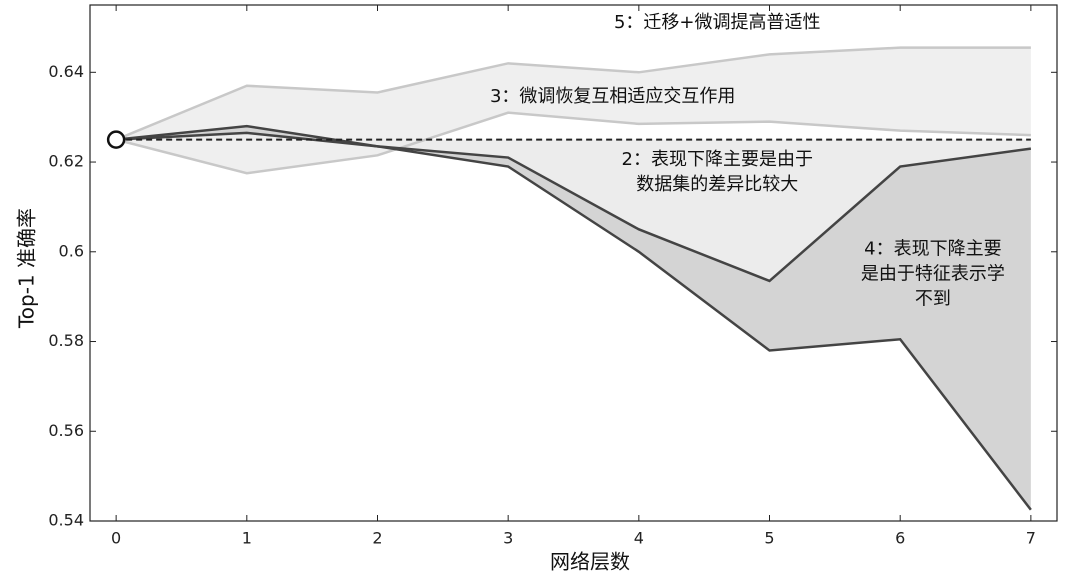 This screenshot has height=584, width=1080. What do you see at coordinates (717, 22) in the screenshot?
I see `annotation: 5：迁移+微调提高普适性` at bounding box center [717, 22].